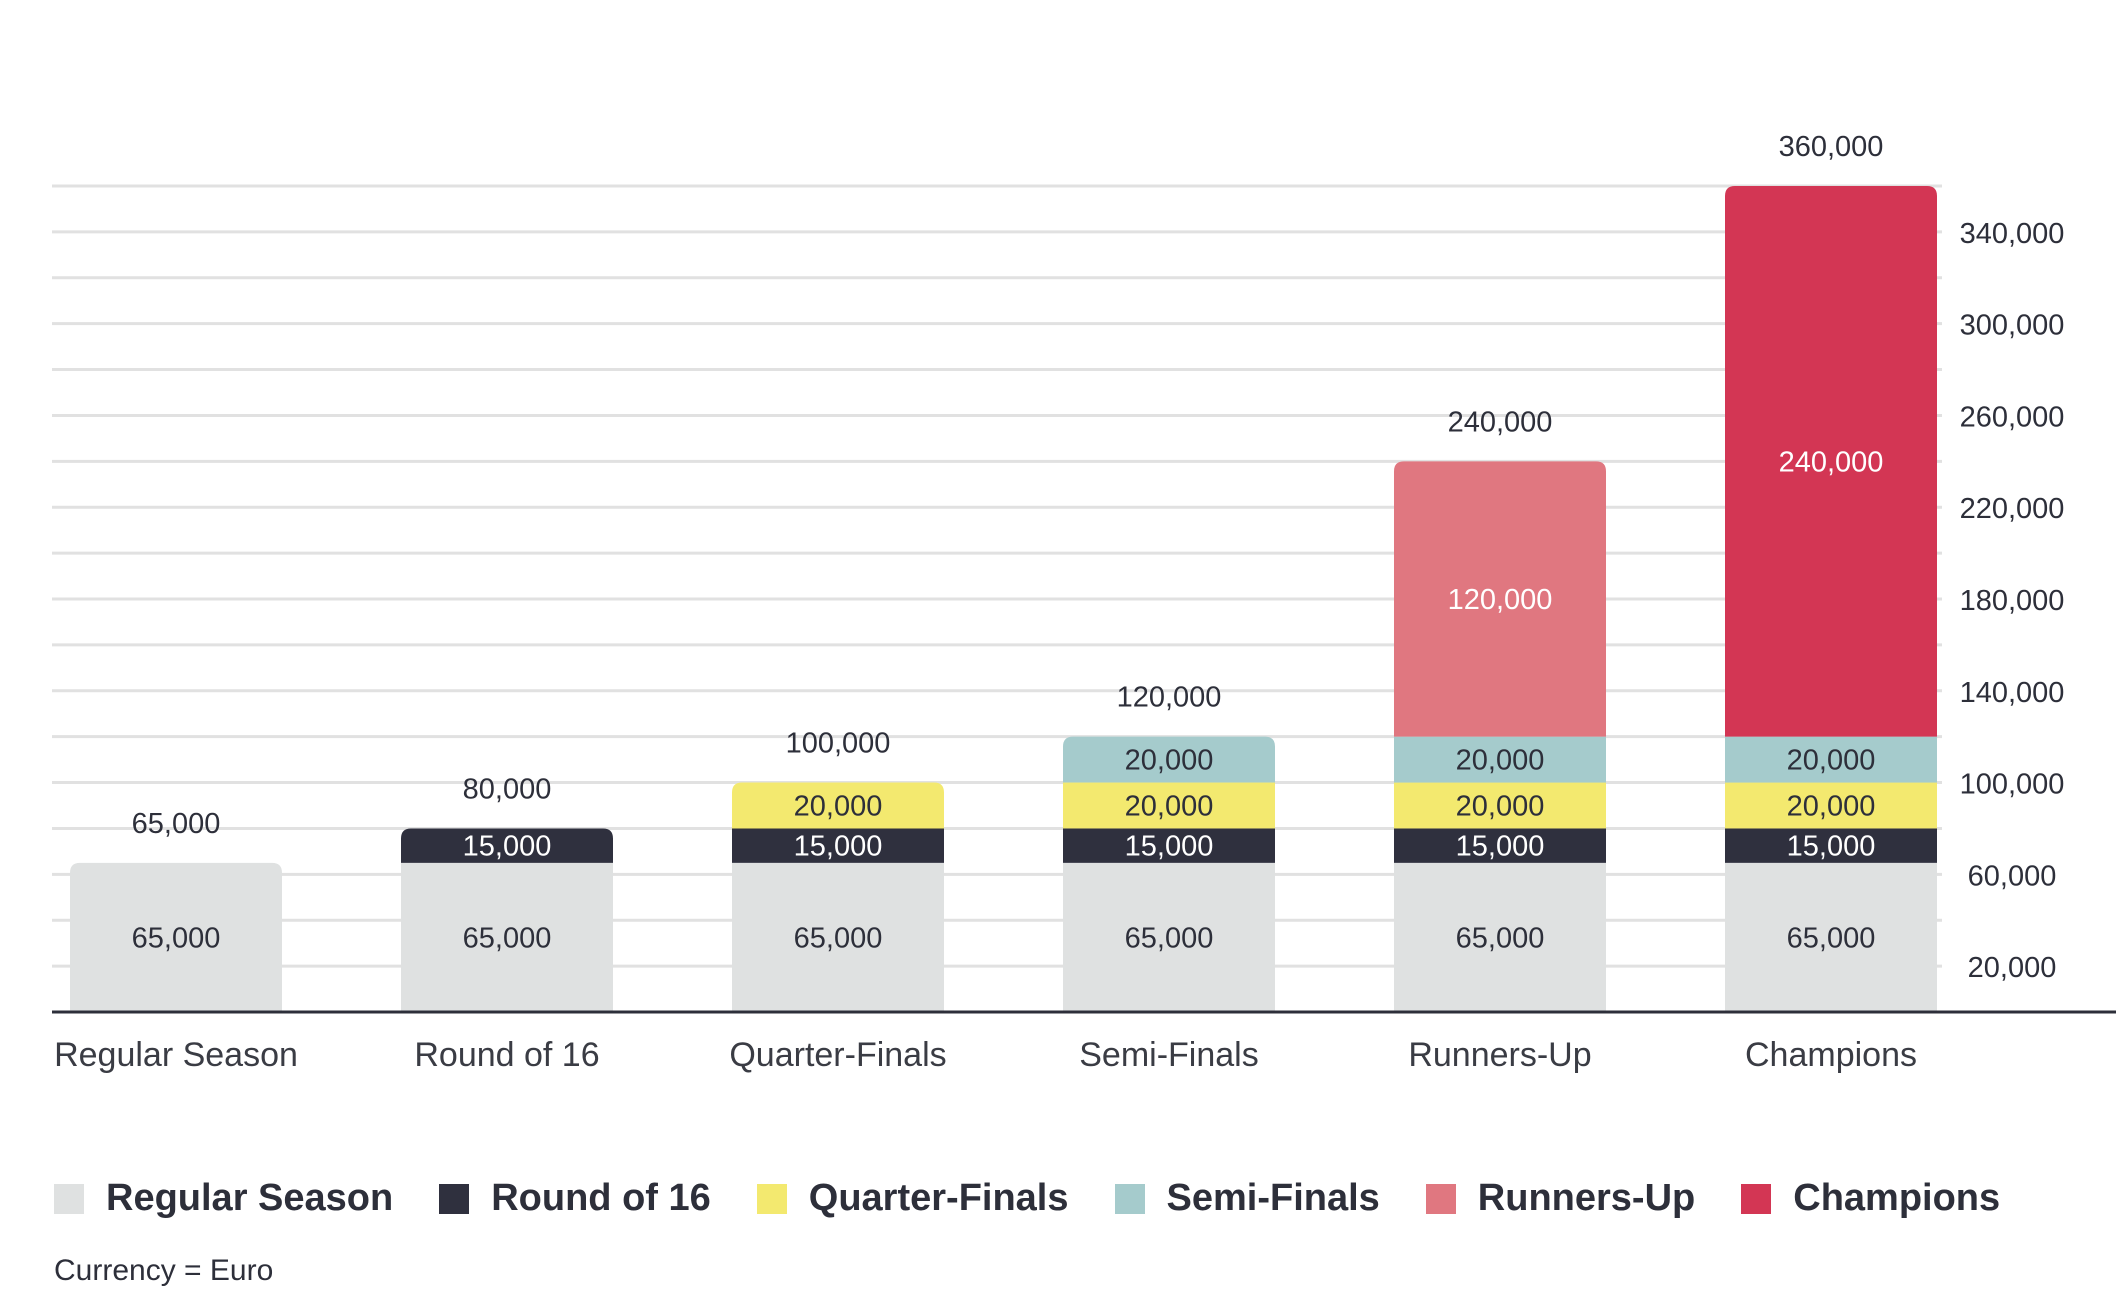 Image resolution: width=2116 pixels, height=1306 pixels. Describe the element at coordinates (1273, 1198) in the screenshot. I see `legend-label: Semi-Finals` at that location.